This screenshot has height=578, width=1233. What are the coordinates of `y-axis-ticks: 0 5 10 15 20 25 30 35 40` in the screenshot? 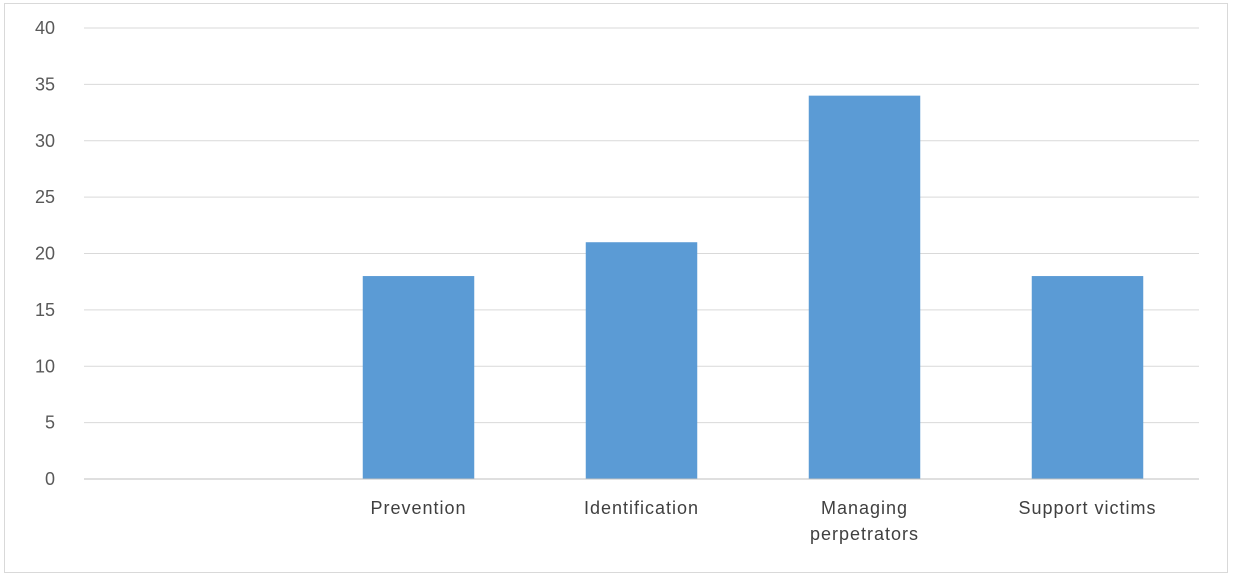 It's located at (45, 253).